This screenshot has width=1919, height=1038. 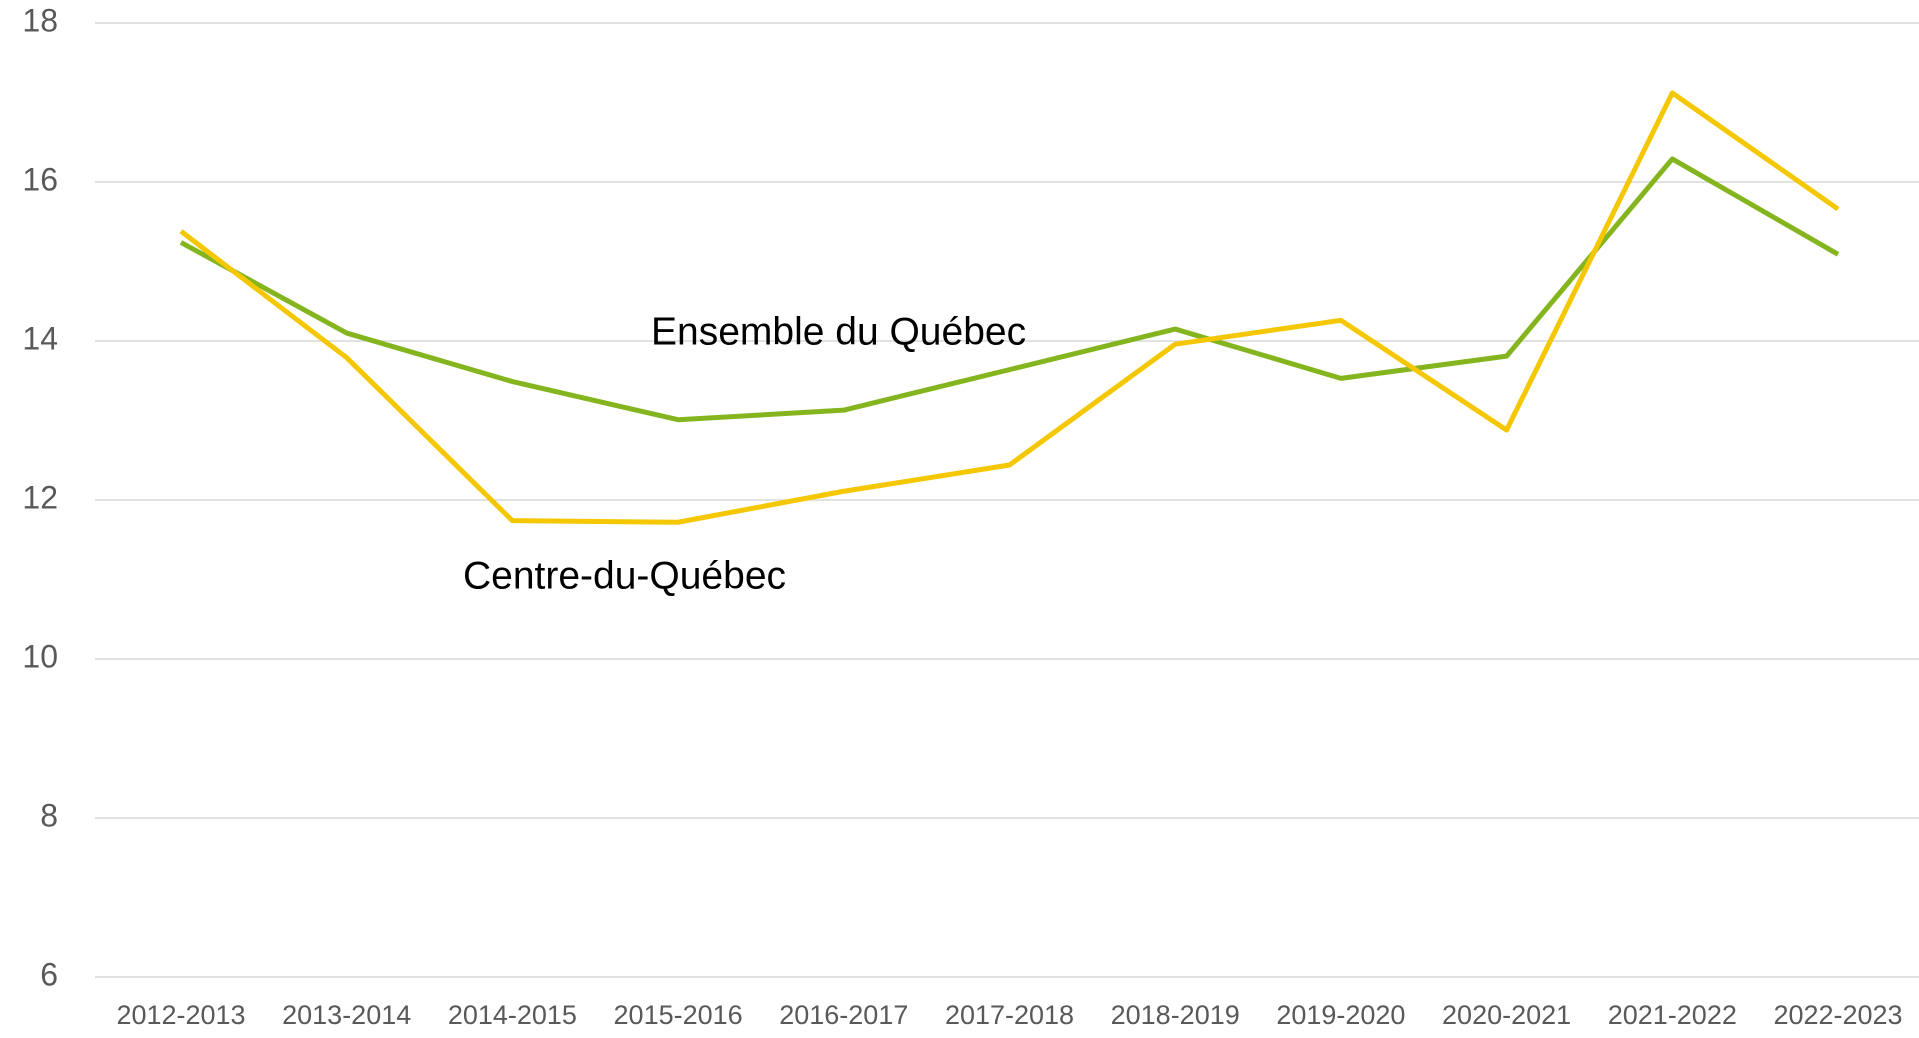 I want to click on x-tick-label: 2021-2022, so click(x=1672, y=1015).